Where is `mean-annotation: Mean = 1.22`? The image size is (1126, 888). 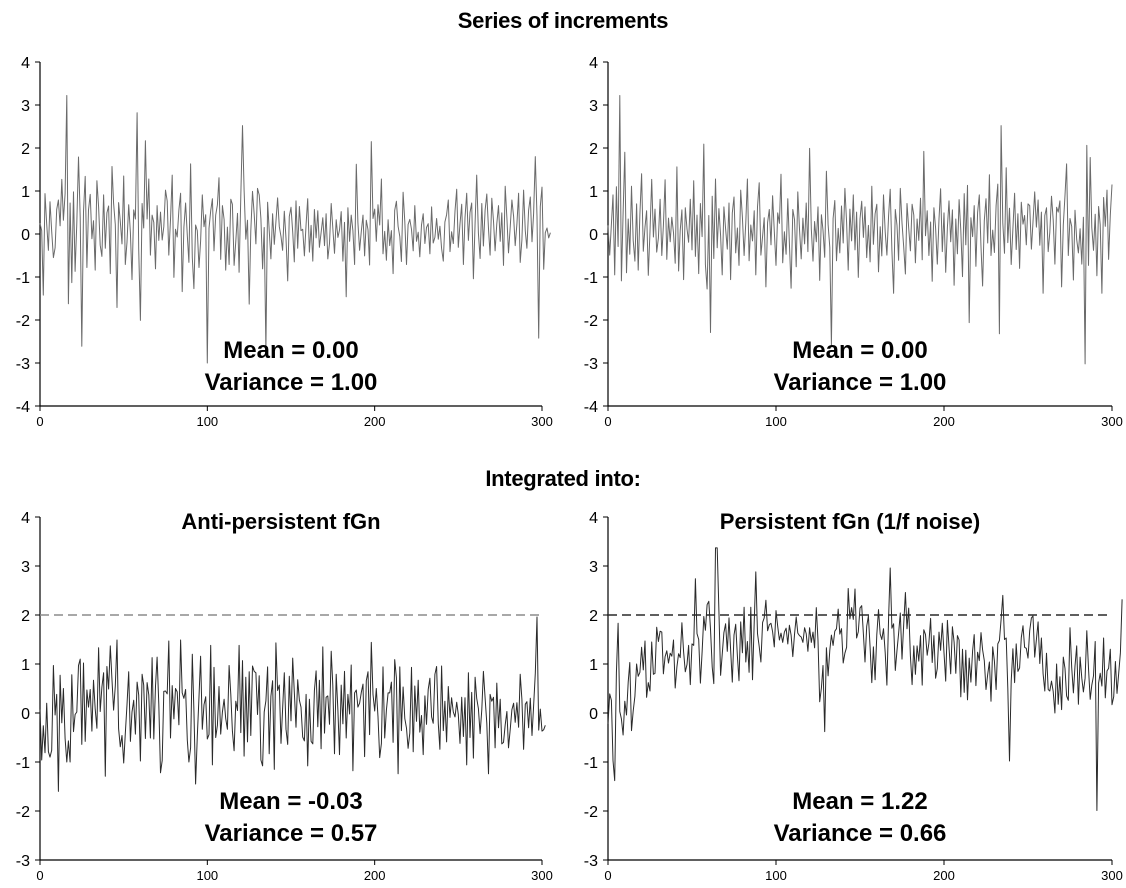
mean-annotation: Mean = 1.22 is located at coordinates (859, 801).